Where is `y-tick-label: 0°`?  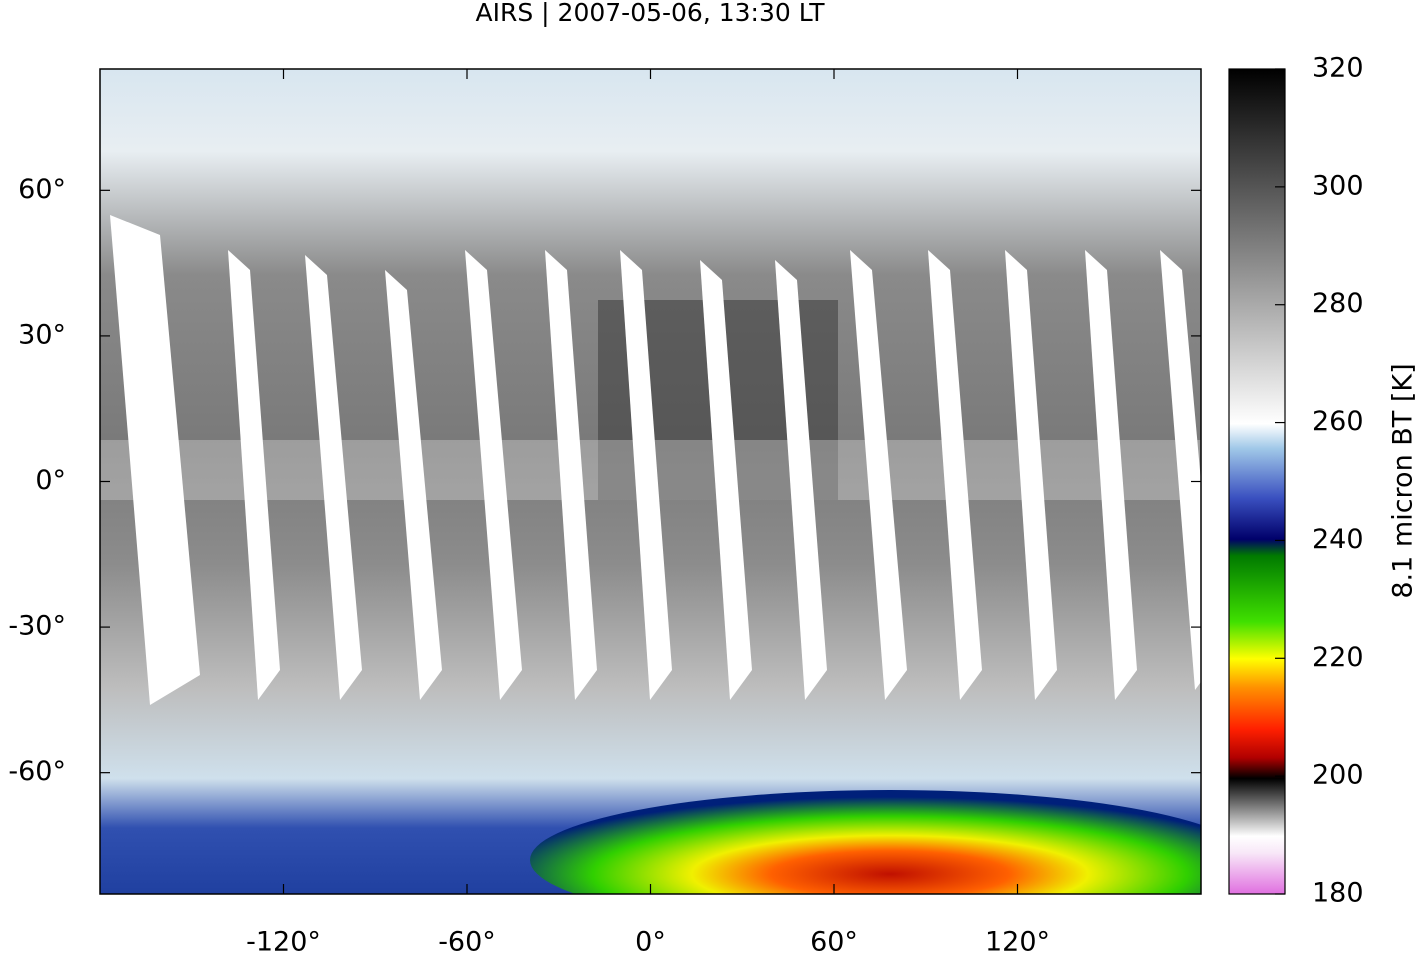 y-tick-label: 0° is located at coordinates (50, 480).